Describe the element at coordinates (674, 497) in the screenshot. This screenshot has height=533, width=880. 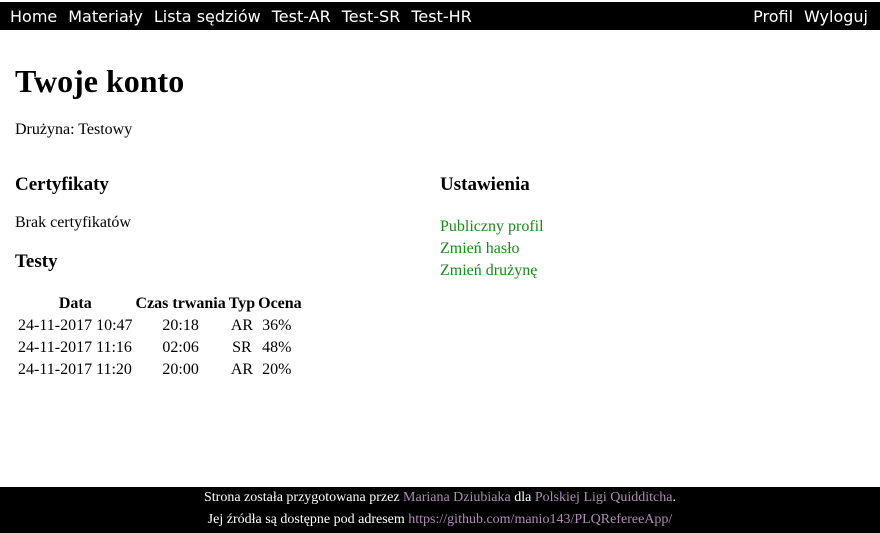
I see `footer-credits-suffix: .` at that location.